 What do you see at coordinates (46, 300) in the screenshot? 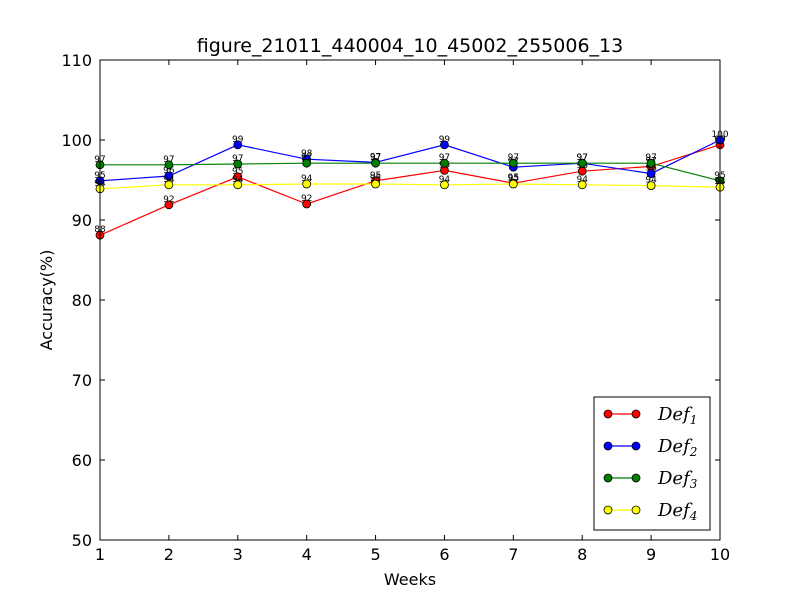
I see `y-axis-label: Accuracy(%)` at bounding box center [46, 300].